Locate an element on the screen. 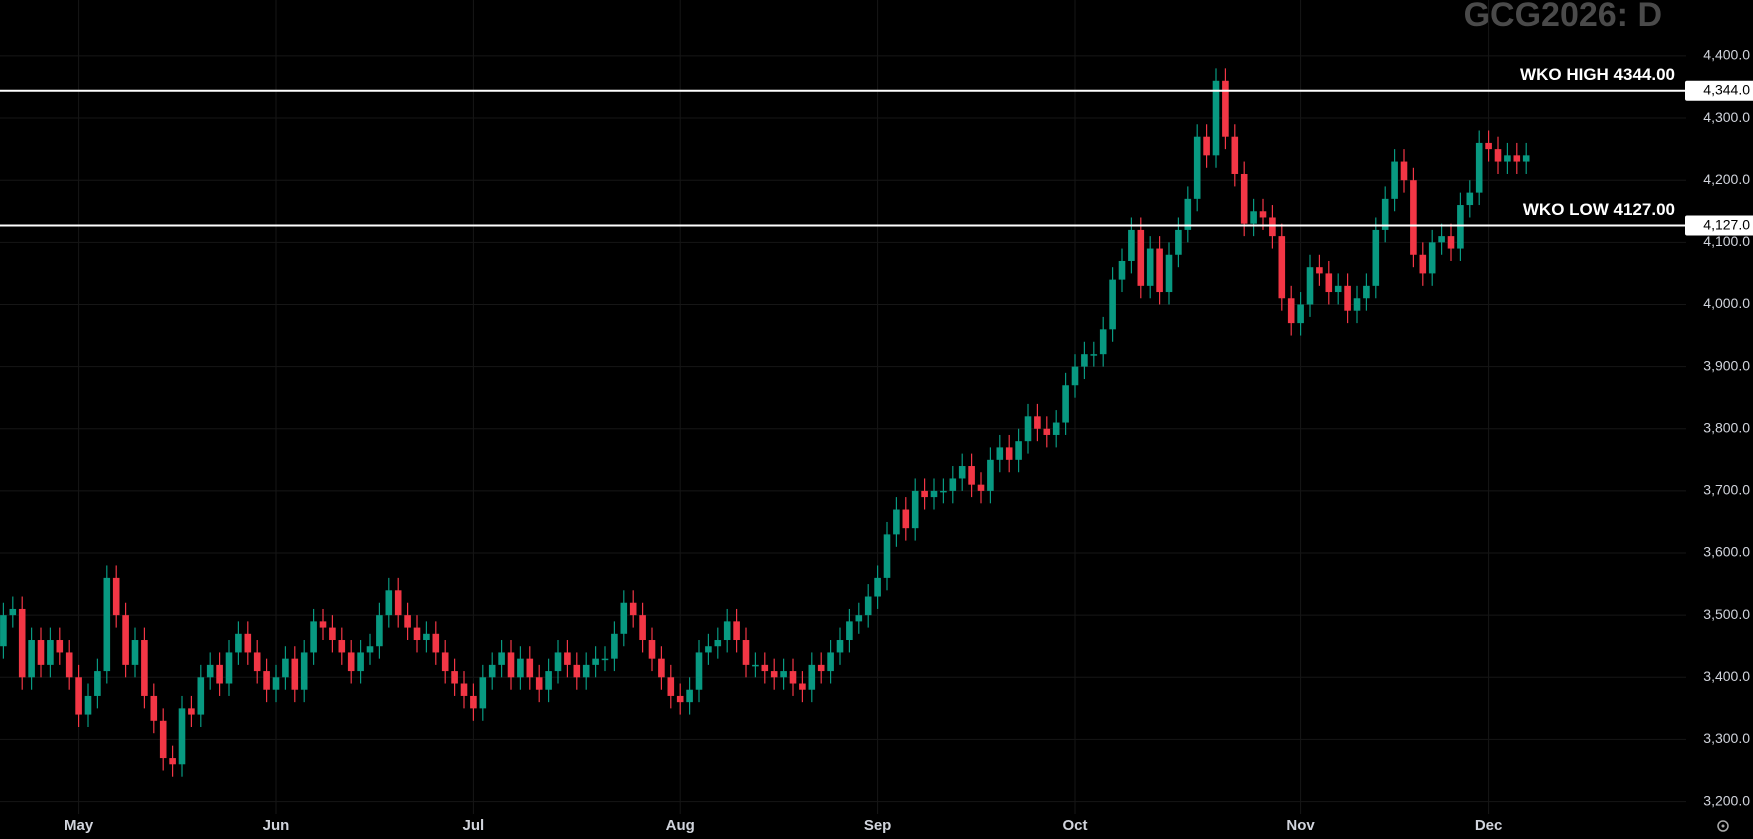 This screenshot has height=839, width=1753. level-label: WKO HIGH 4344.00 is located at coordinates (1597, 74).